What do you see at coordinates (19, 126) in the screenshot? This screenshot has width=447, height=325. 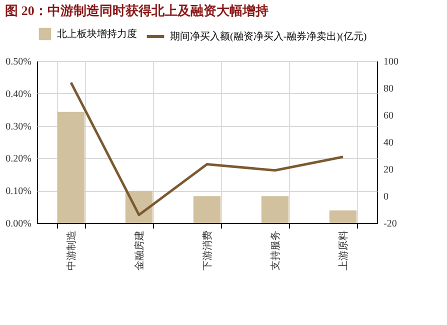 I see `y-tick-label: 0.30%` at bounding box center [19, 126].